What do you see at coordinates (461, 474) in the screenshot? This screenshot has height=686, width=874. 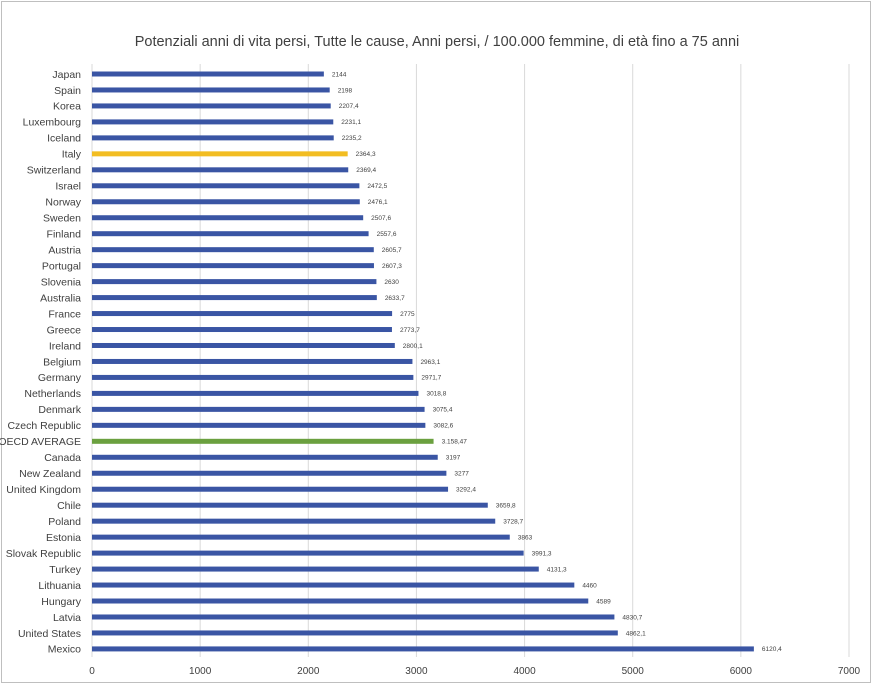 I see `value-label: 3277` at bounding box center [461, 474].